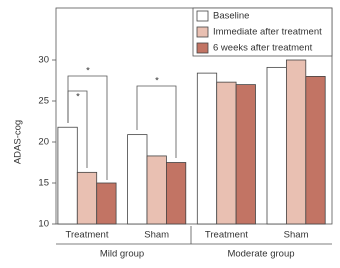  Describe the element at coordinates (43, 60) in the screenshot. I see `y-tick-label: 30` at that location.